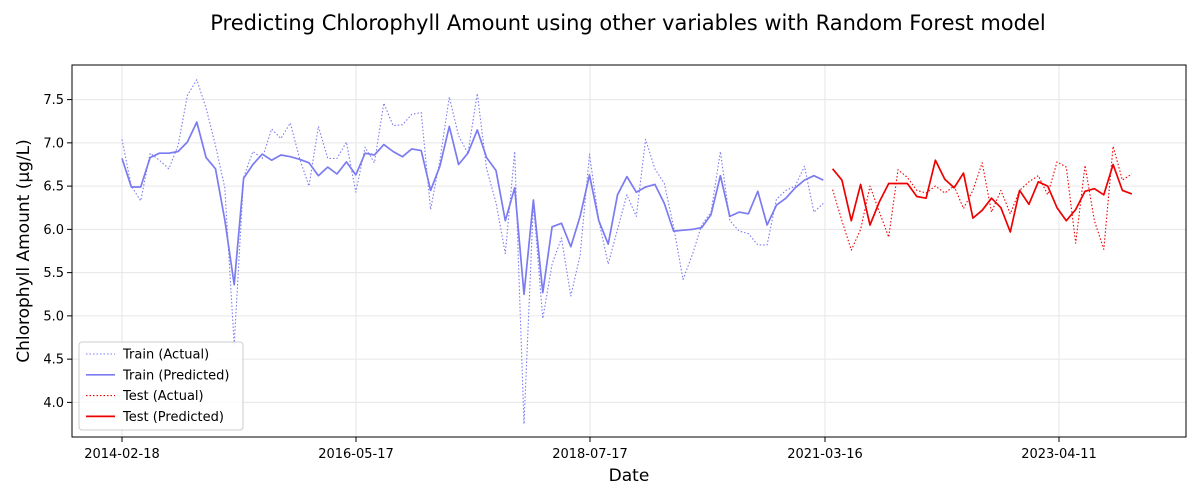 Image resolution: width=1200 pixels, height=500 pixels. What do you see at coordinates (176, 375) in the screenshot?
I see `legend-label: Train (Predicted)` at bounding box center [176, 375].